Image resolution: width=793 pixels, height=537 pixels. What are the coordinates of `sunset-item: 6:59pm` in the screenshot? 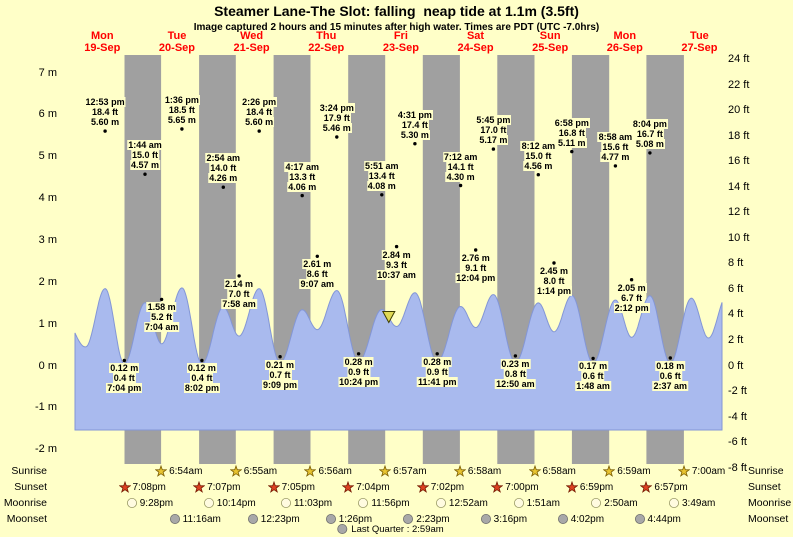 It's located at (589, 487).